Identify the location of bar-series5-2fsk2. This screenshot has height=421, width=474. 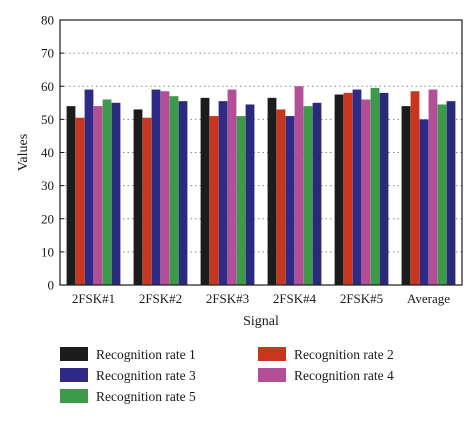
(174, 190).